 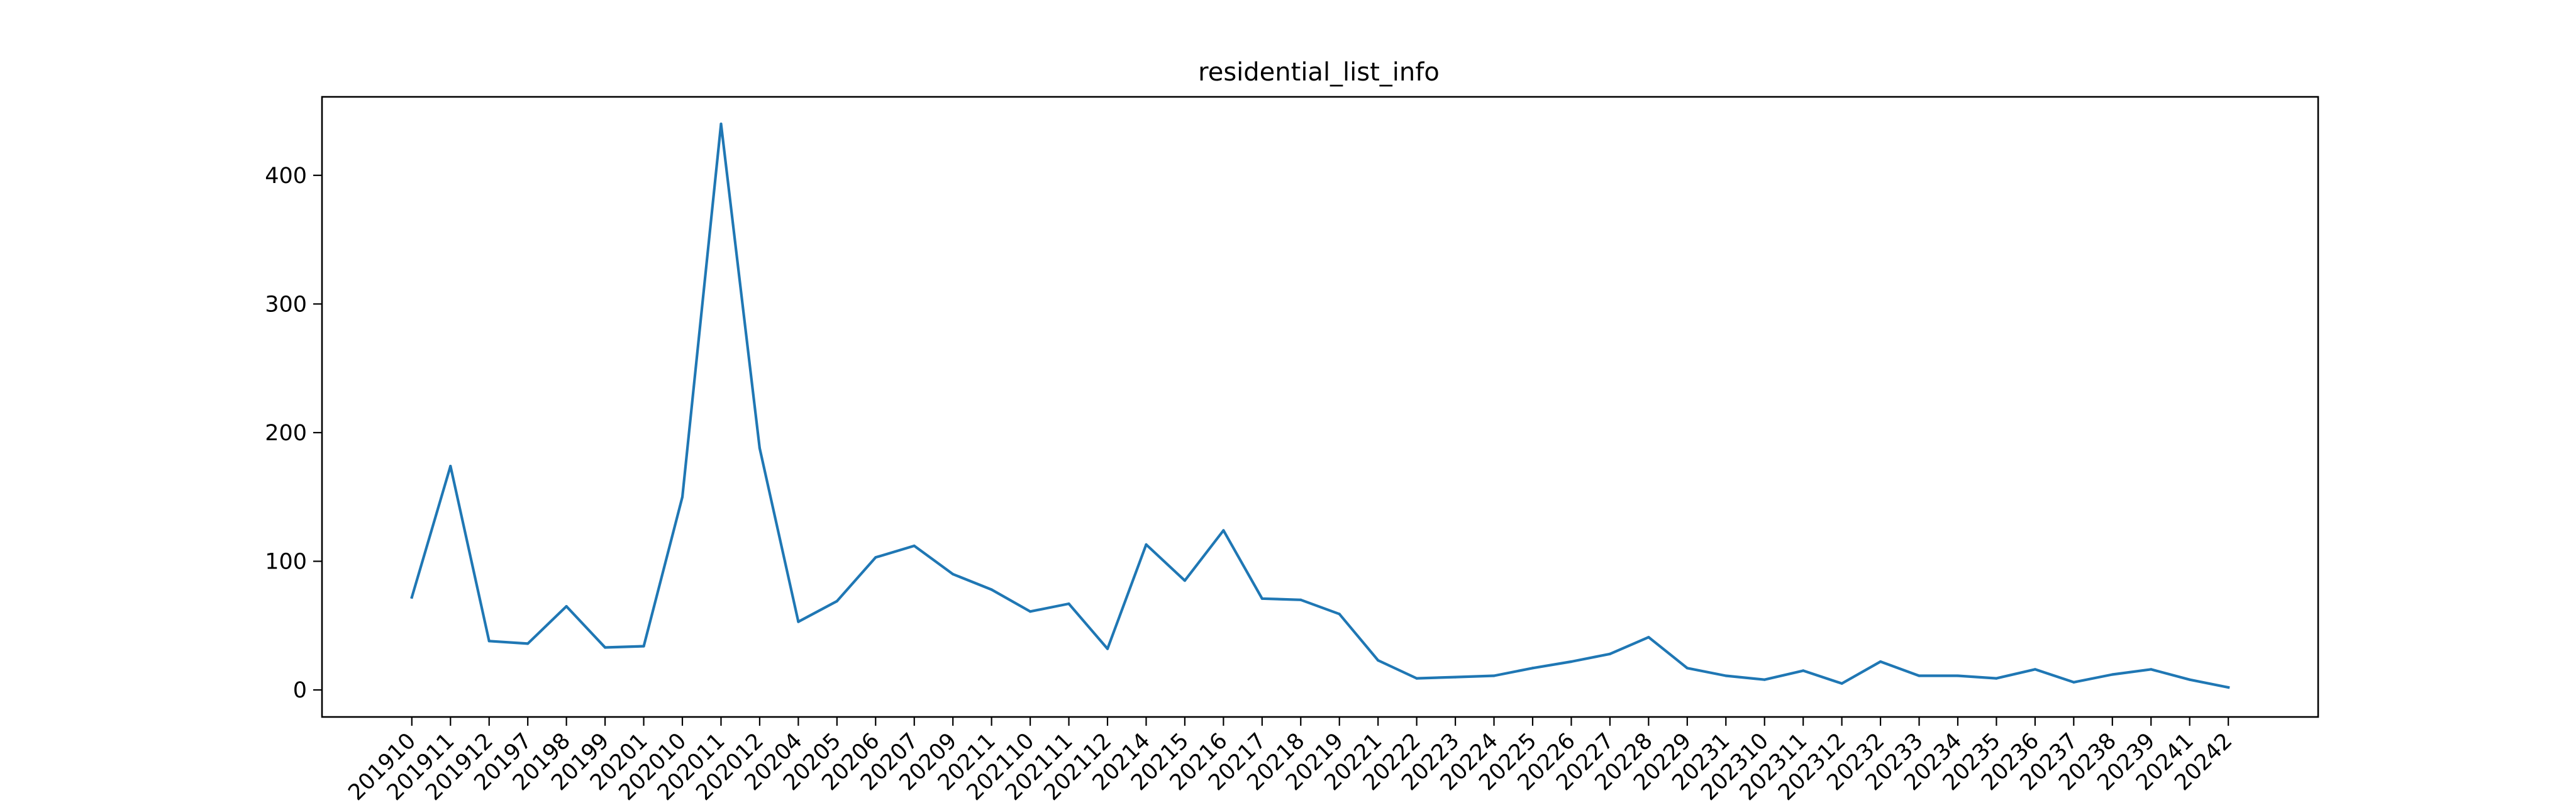 What do you see at coordinates (1319, 72) in the screenshot?
I see `chart-title: residential_list_info` at bounding box center [1319, 72].